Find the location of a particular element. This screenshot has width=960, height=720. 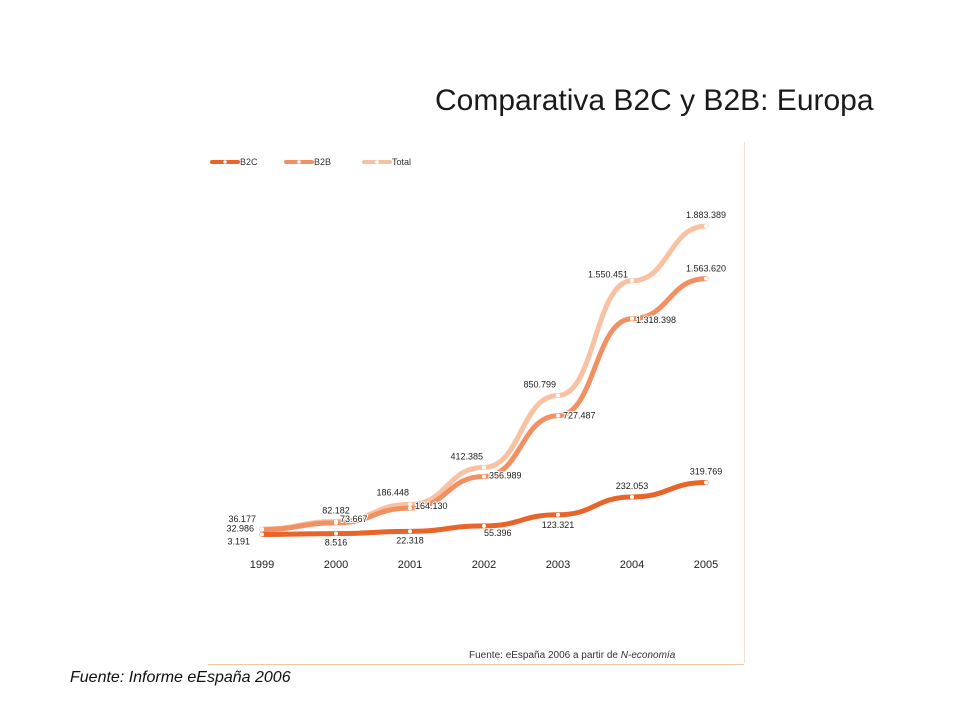

data-label-total: 186.448 is located at coordinates (392, 492).